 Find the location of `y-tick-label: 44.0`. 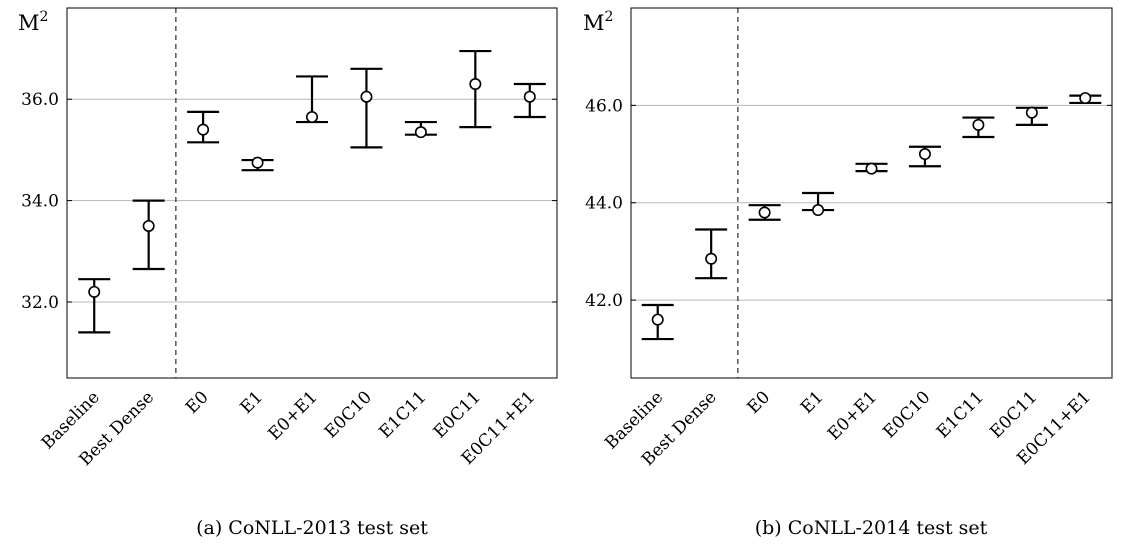

y-tick-label: 44.0 is located at coordinates (604, 204).